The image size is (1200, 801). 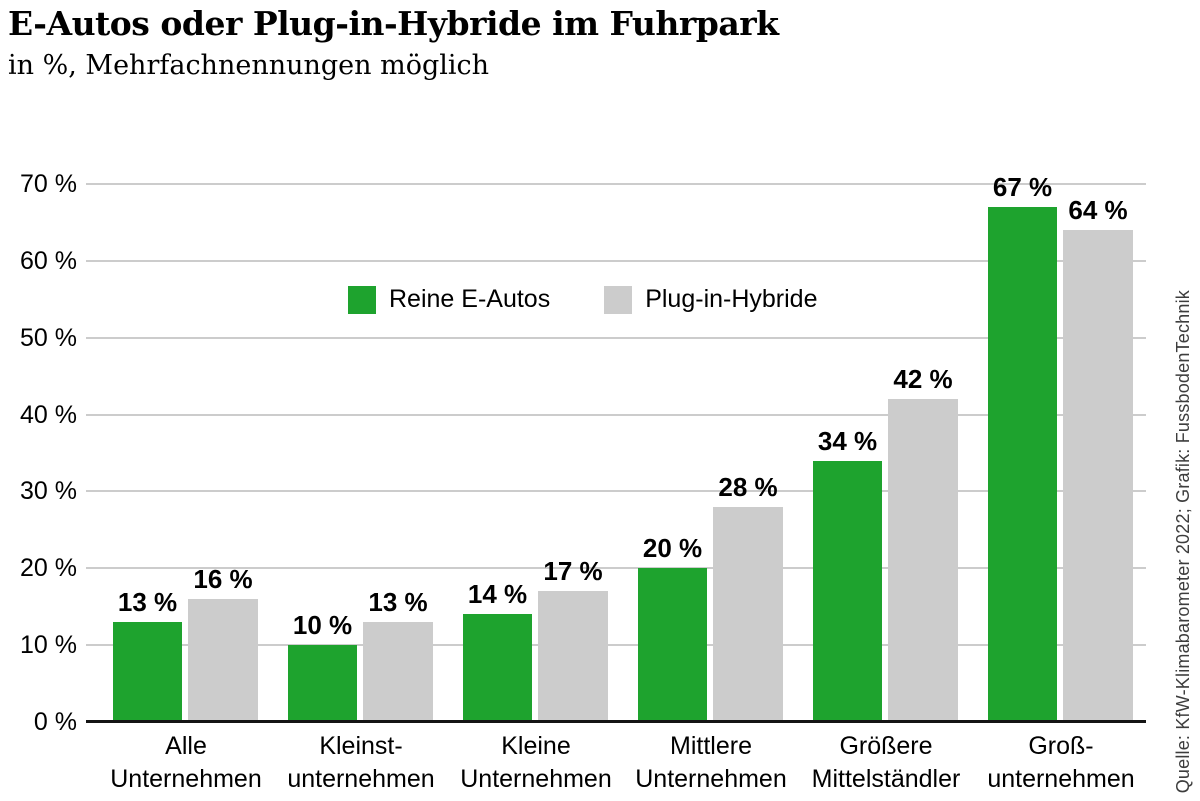 What do you see at coordinates (398, 602) in the screenshot?
I see `value-label-gray-1: 13 %` at bounding box center [398, 602].